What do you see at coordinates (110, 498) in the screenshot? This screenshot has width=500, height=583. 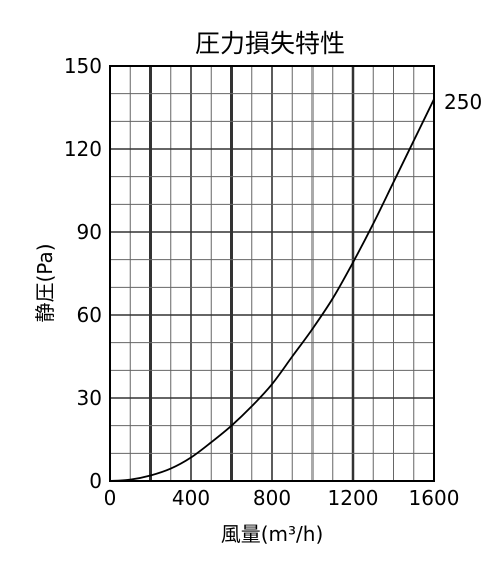 I see `x-tick-label: 0` at bounding box center [110, 498].